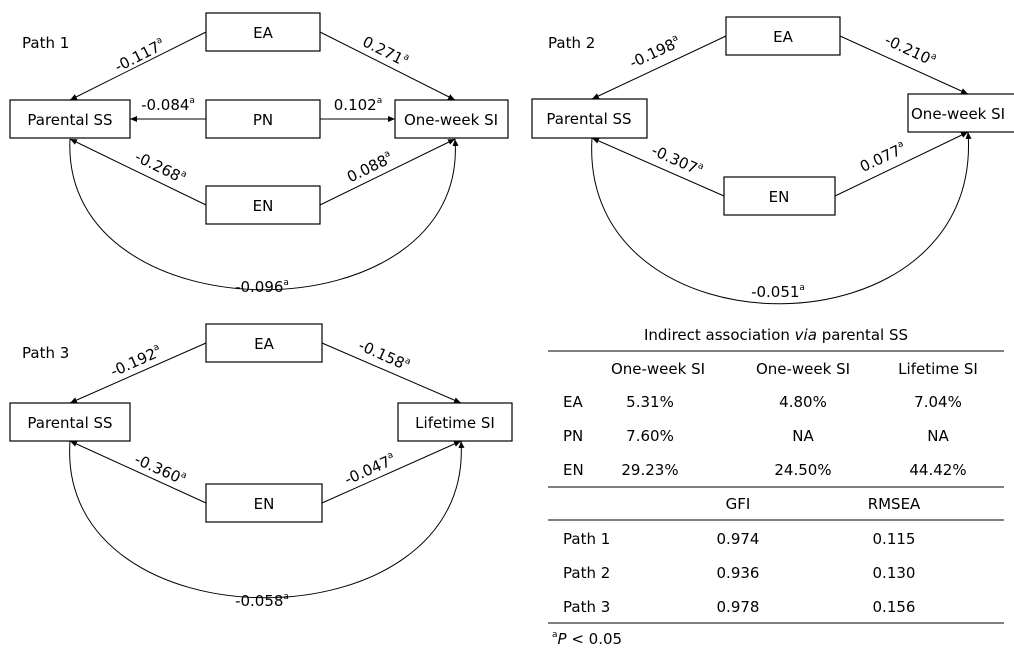  I want to click on p3-coef-ea-ss: -0.192a, so click(136, 361).